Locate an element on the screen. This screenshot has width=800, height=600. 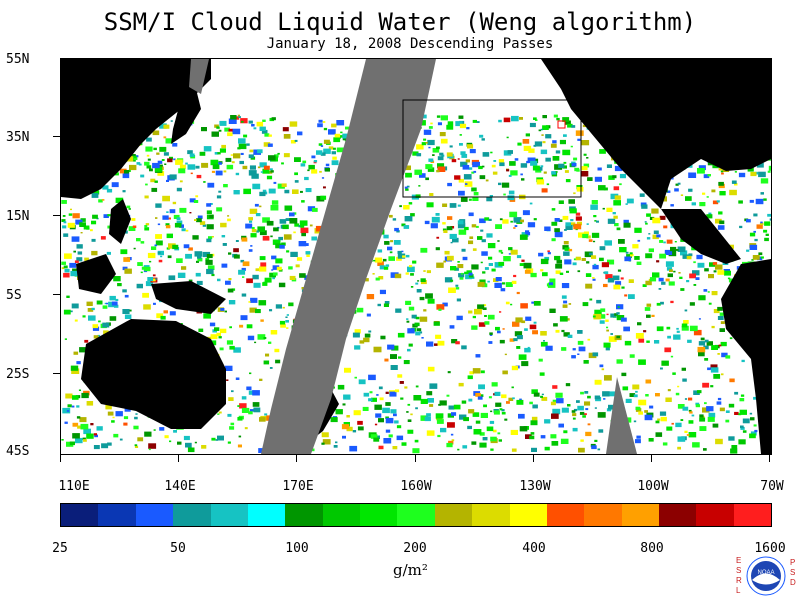
lon-label-160w: 160W is located at coordinates (416, 486).